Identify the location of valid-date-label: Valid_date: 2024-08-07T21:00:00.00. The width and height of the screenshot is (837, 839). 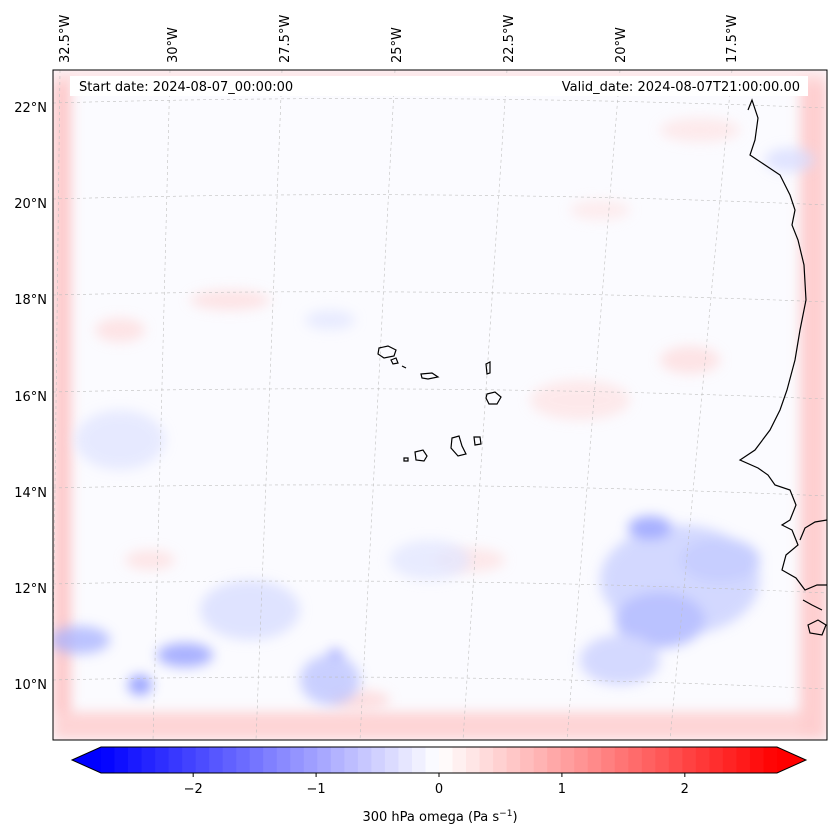
(681, 87).